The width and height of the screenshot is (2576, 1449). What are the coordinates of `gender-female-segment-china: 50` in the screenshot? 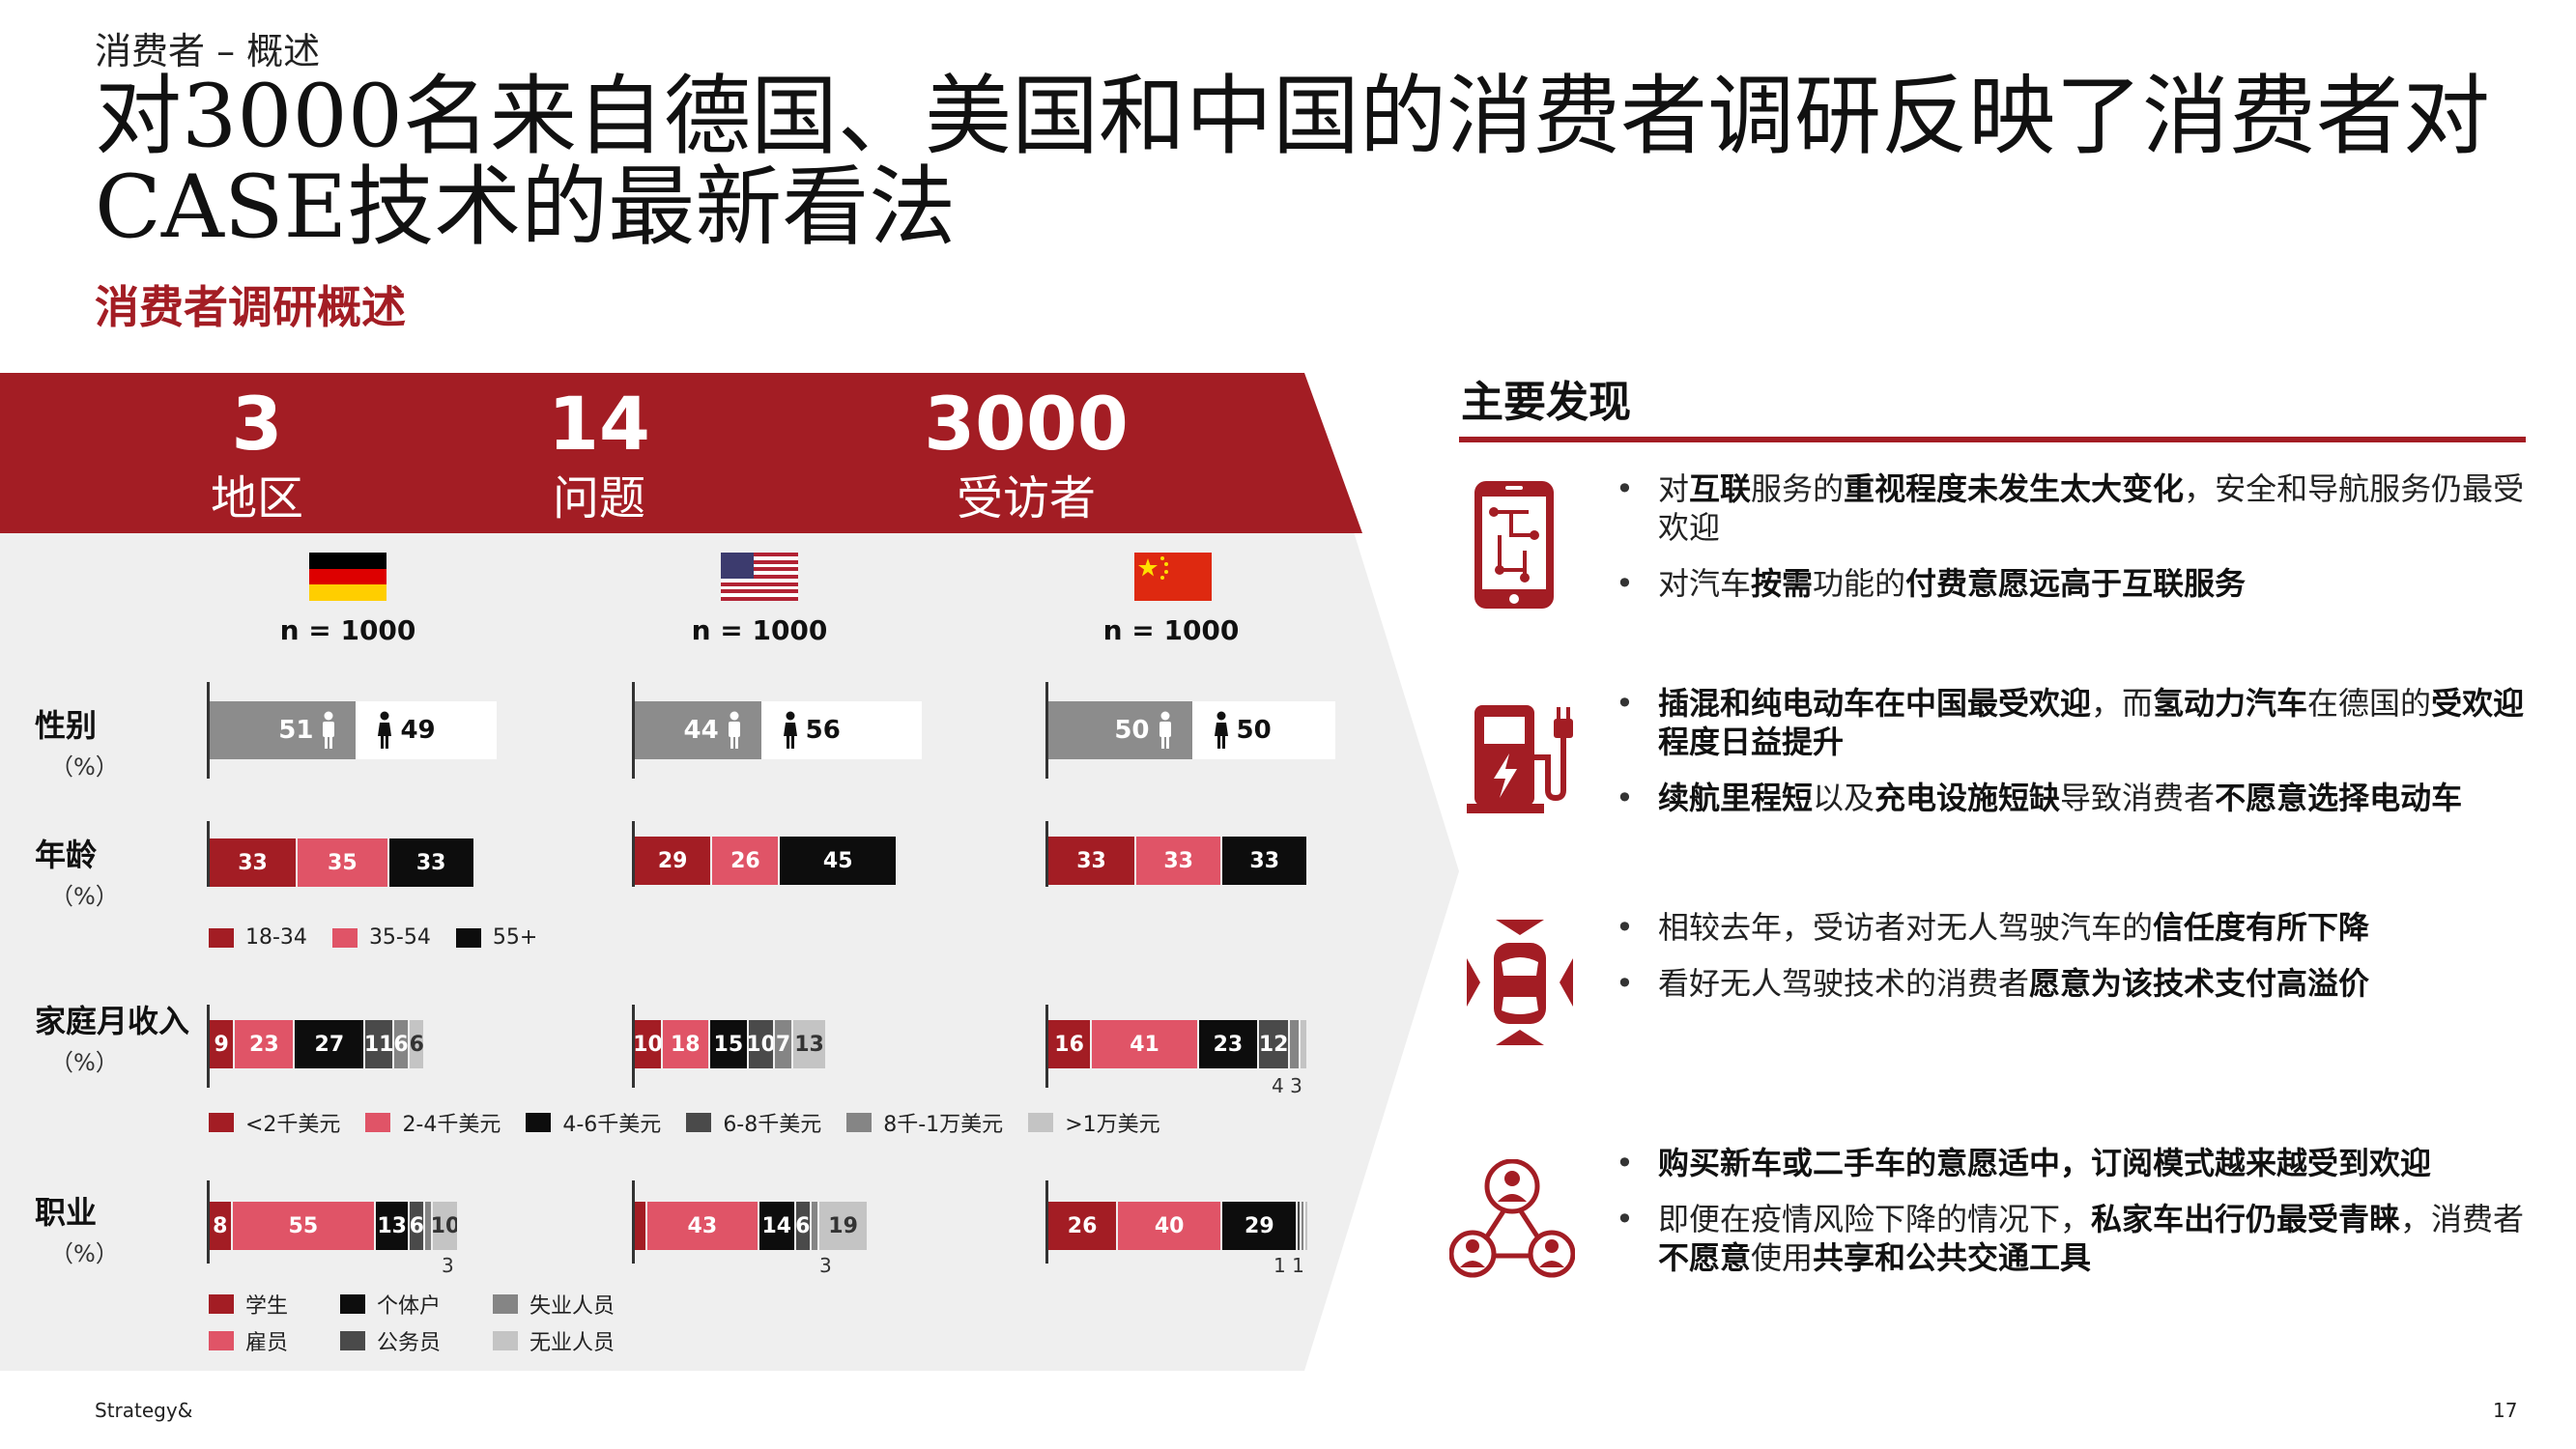 It's located at (1263, 730).